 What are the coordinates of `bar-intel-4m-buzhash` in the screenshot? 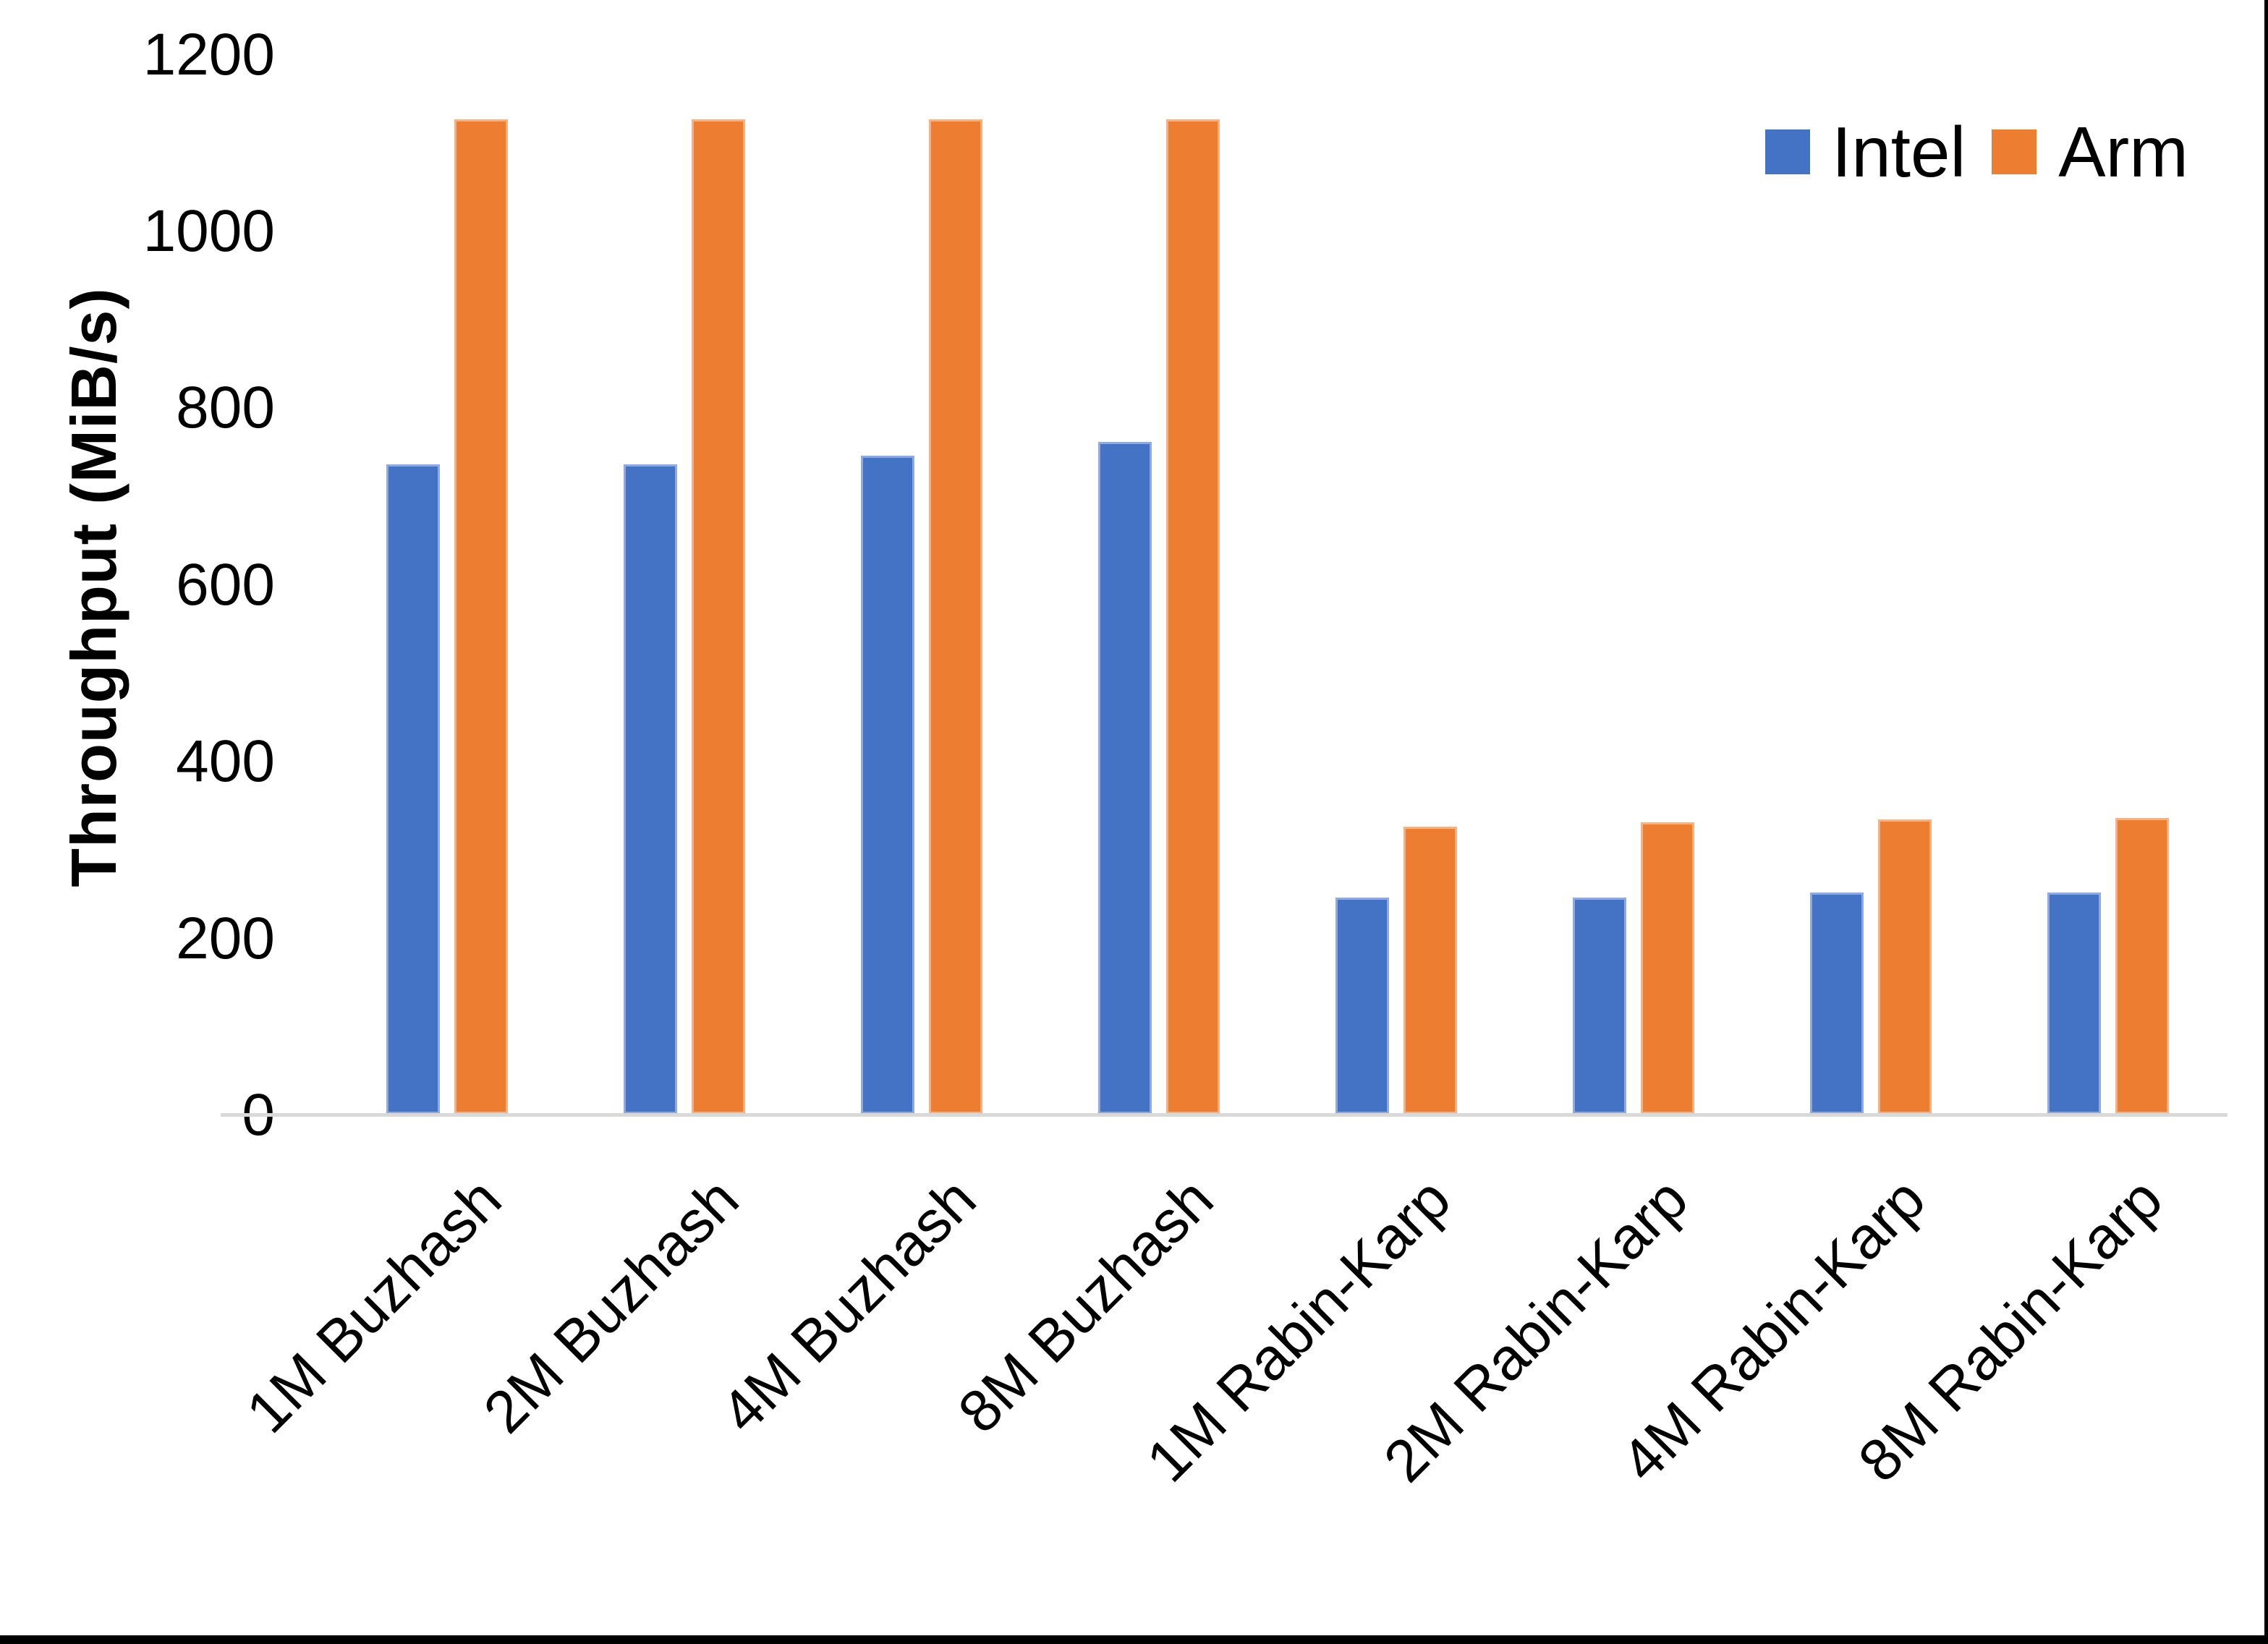 It's located at (887, 785).